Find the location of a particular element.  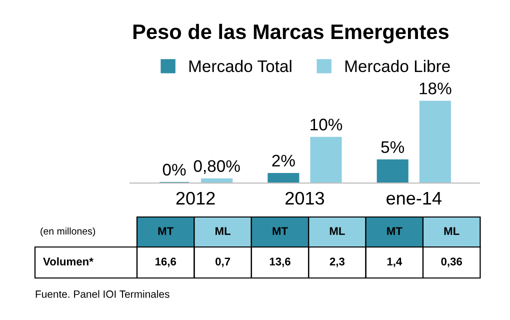

data-label: 0% is located at coordinates (174, 170).